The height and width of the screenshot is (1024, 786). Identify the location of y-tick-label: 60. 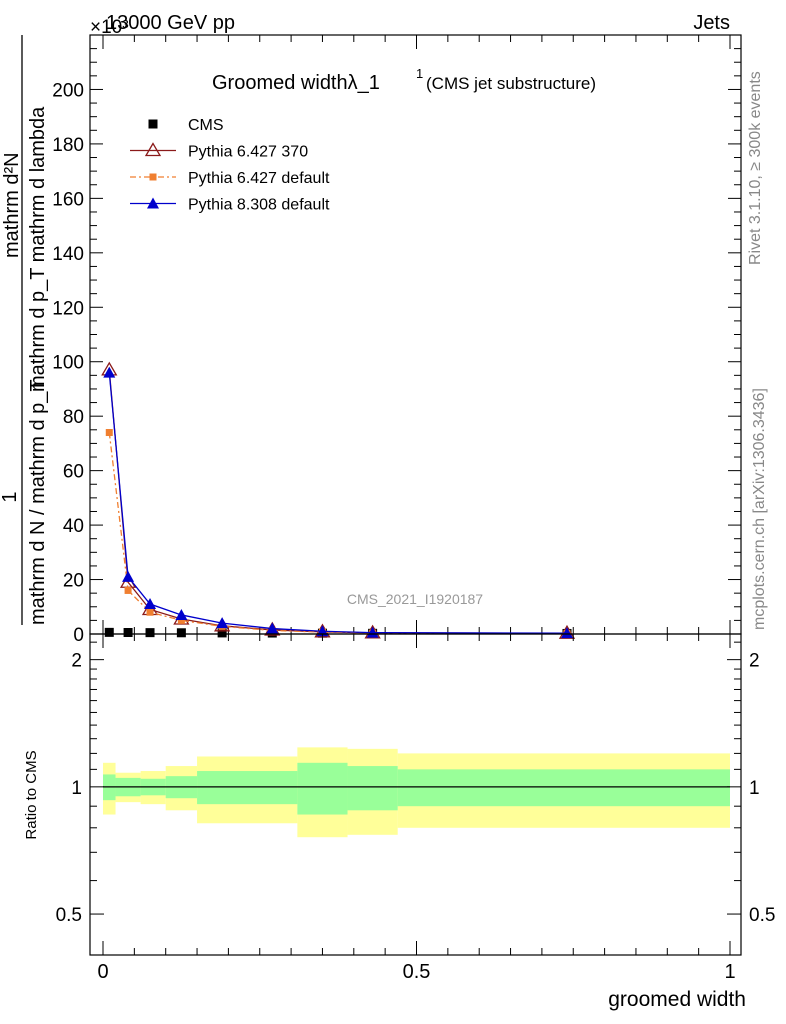
(73, 472).